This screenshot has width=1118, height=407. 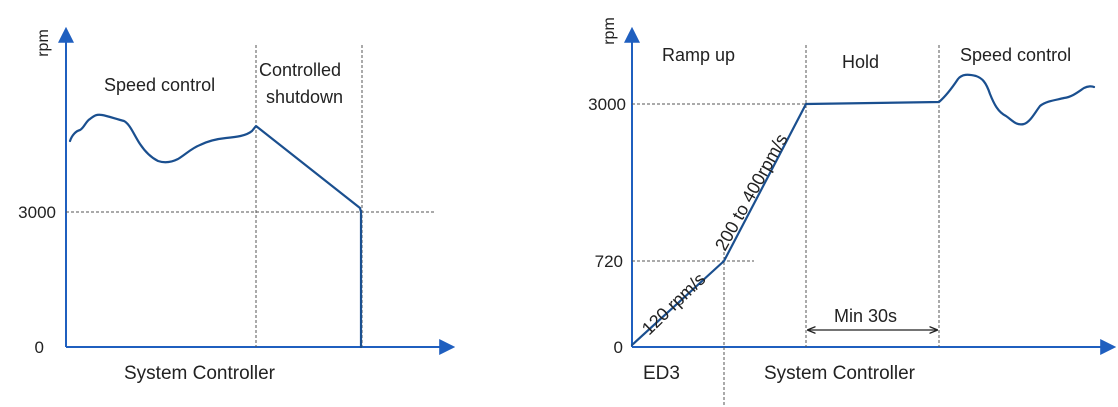 What do you see at coordinates (673, 304) in the screenshot?
I see `right-label-slope-low: 120 rpm/s` at bounding box center [673, 304].